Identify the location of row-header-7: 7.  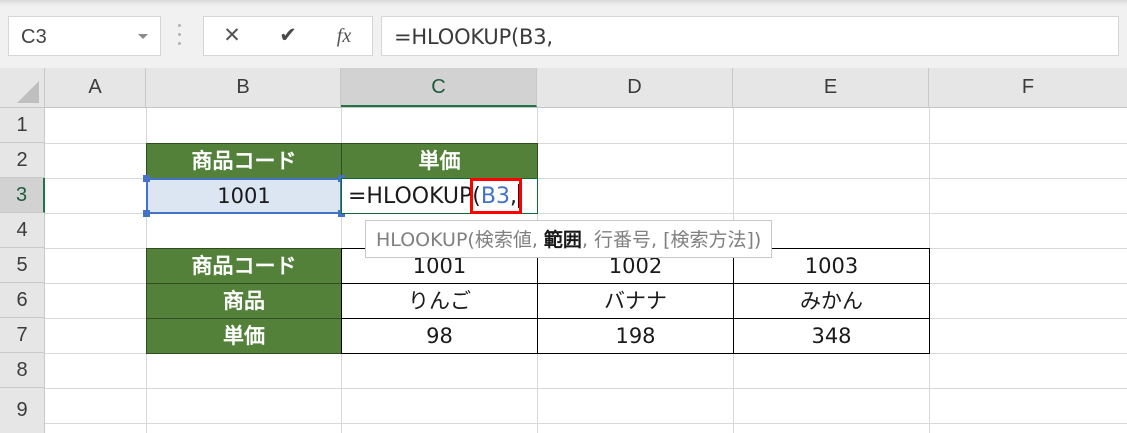
(22, 335).